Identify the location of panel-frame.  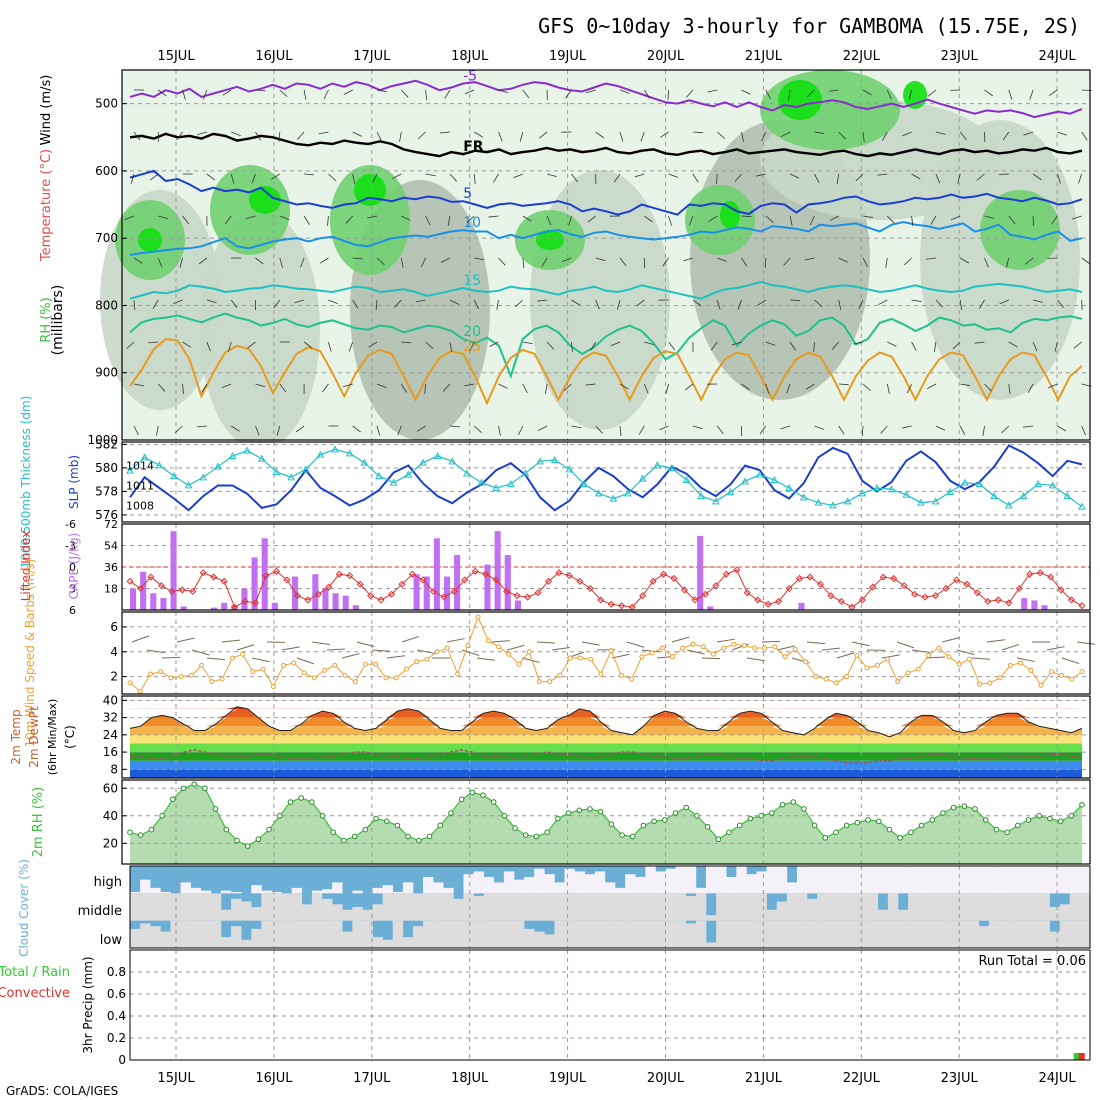
(606, 567).